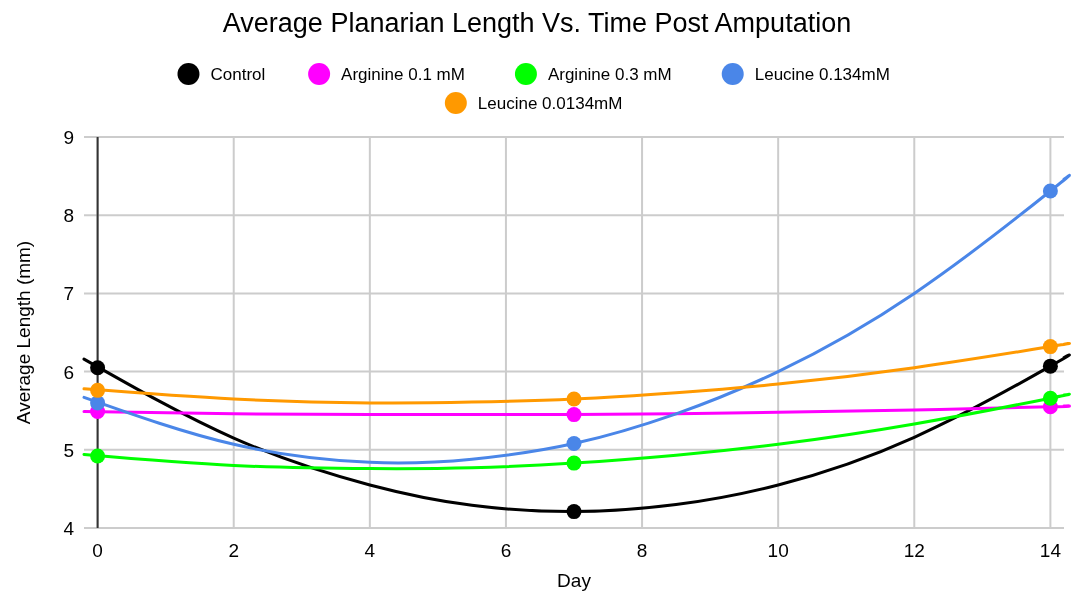 The height and width of the screenshot is (596, 1074). What do you see at coordinates (68, 137) in the screenshot?
I see `y-tick-label: 9` at bounding box center [68, 137].